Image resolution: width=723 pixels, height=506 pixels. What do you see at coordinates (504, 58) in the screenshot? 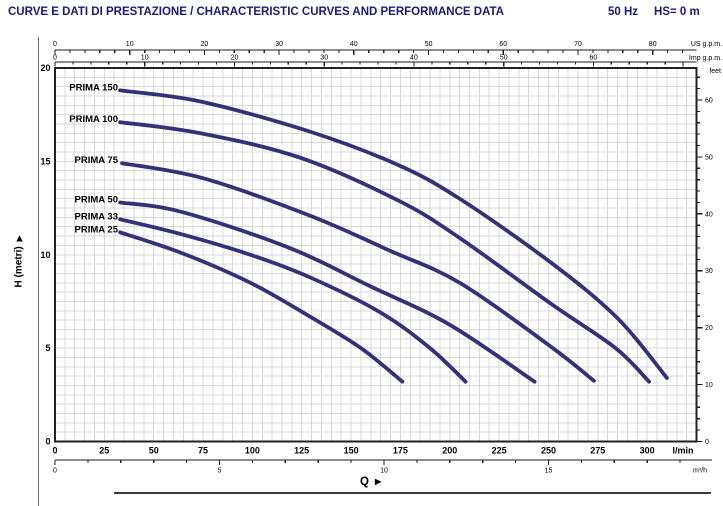
I see `imp-gpm-tick: 50` at bounding box center [504, 58].